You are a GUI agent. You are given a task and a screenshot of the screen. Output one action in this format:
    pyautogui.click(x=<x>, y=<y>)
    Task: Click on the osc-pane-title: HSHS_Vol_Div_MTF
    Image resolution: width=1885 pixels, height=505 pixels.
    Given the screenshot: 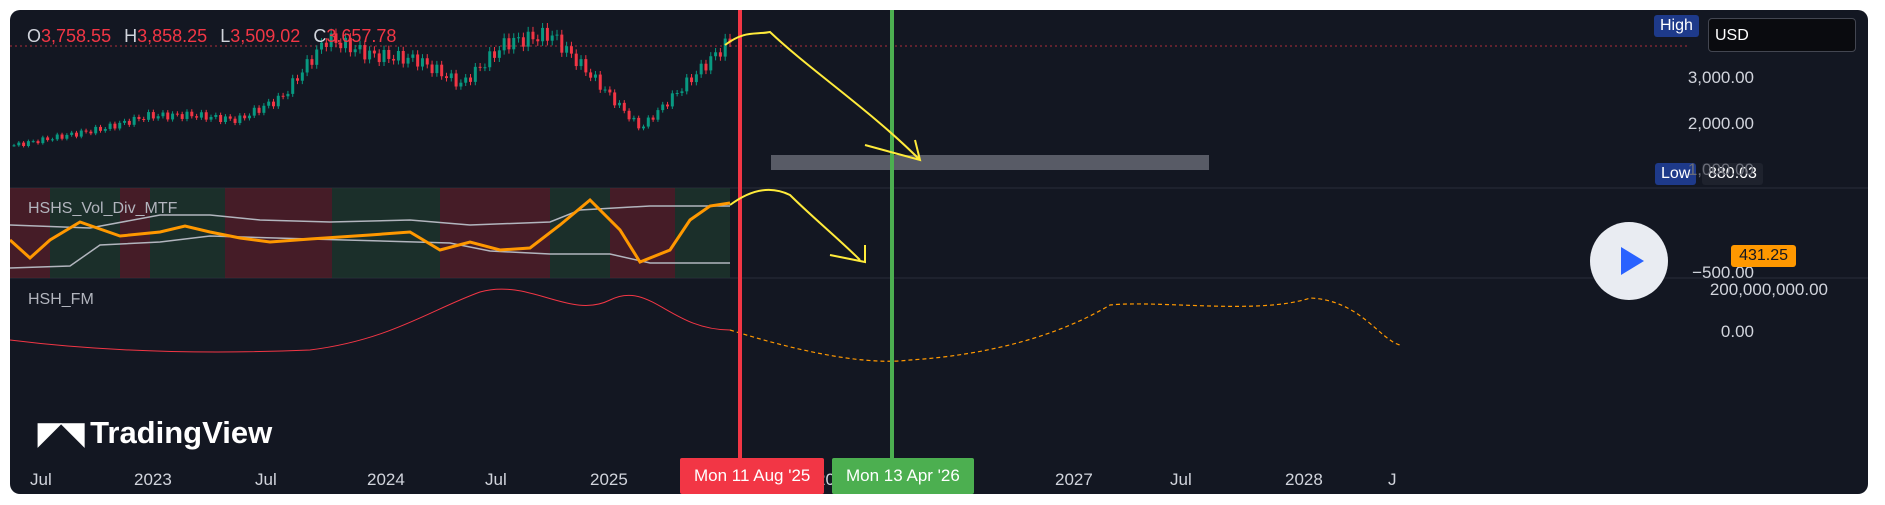 What is the action you would take?
    pyautogui.click(x=103, y=208)
    